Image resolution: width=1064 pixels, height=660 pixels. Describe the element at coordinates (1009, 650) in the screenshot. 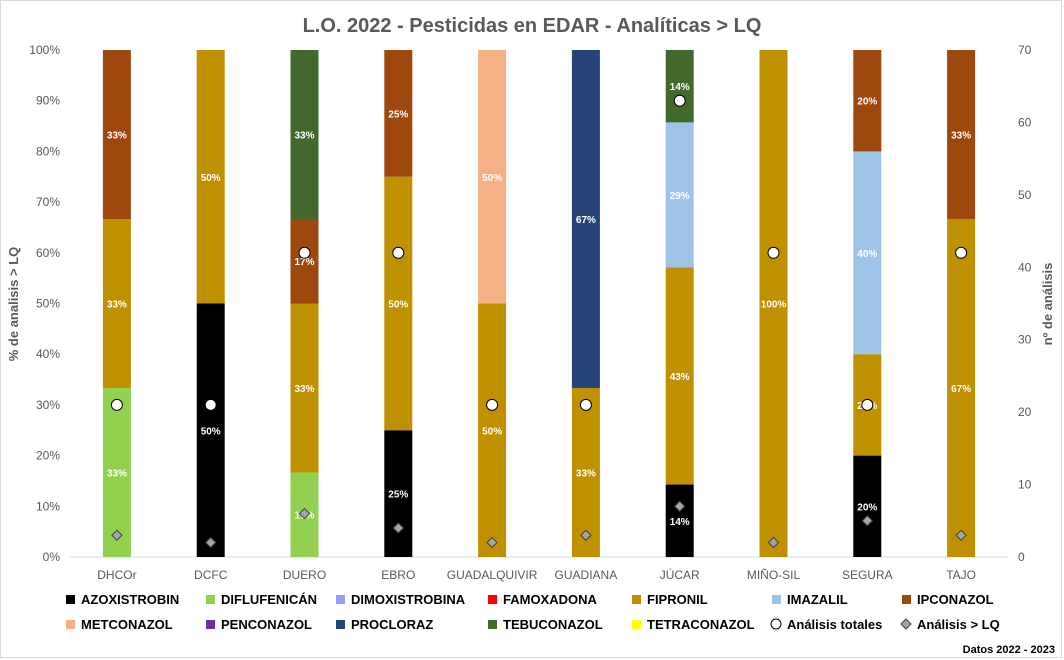

I see `footer-note: Datos 2022 - 2023` at that location.